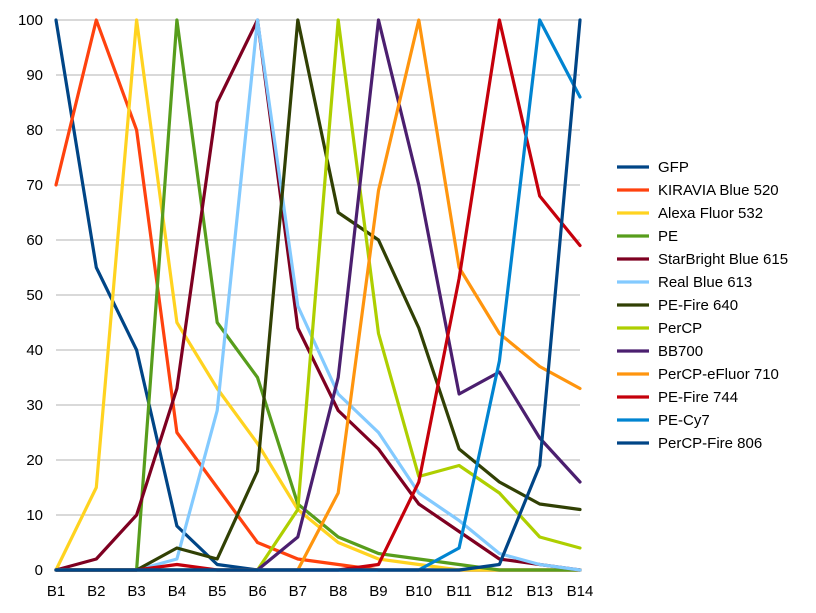 The image size is (816, 613). Describe the element at coordinates (34, 295) in the screenshot. I see `y-tick-label: 50` at that location.